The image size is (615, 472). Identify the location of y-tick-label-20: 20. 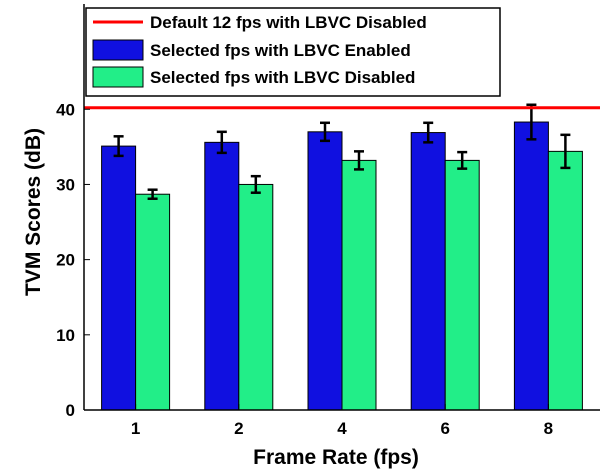
(65, 260).